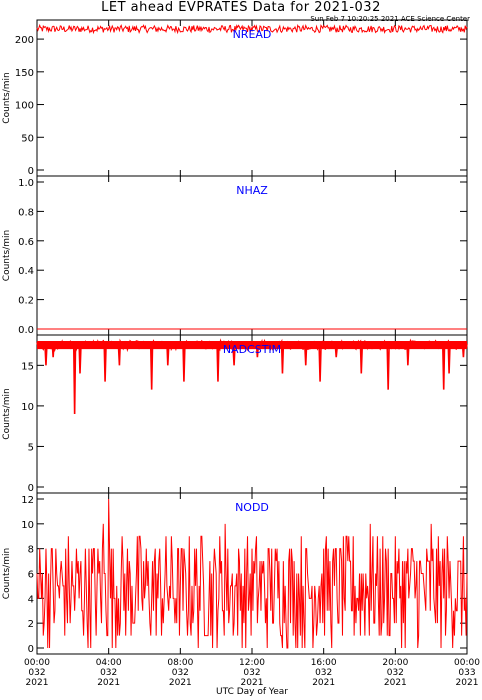 Image resolution: width=482 pixels, height=700 pixels. I want to click on nhaz-ytick-label: 0.6, so click(26, 242).